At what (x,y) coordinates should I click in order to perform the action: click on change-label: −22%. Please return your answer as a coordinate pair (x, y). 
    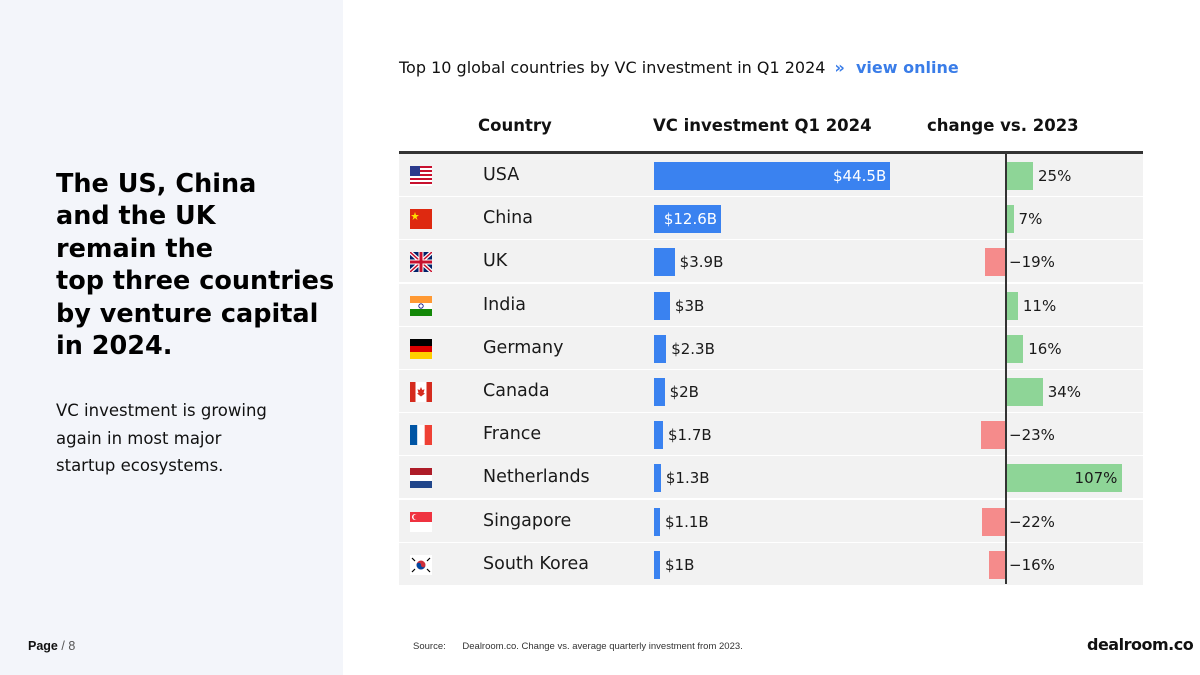
    Looking at the image, I should click on (1032, 521).